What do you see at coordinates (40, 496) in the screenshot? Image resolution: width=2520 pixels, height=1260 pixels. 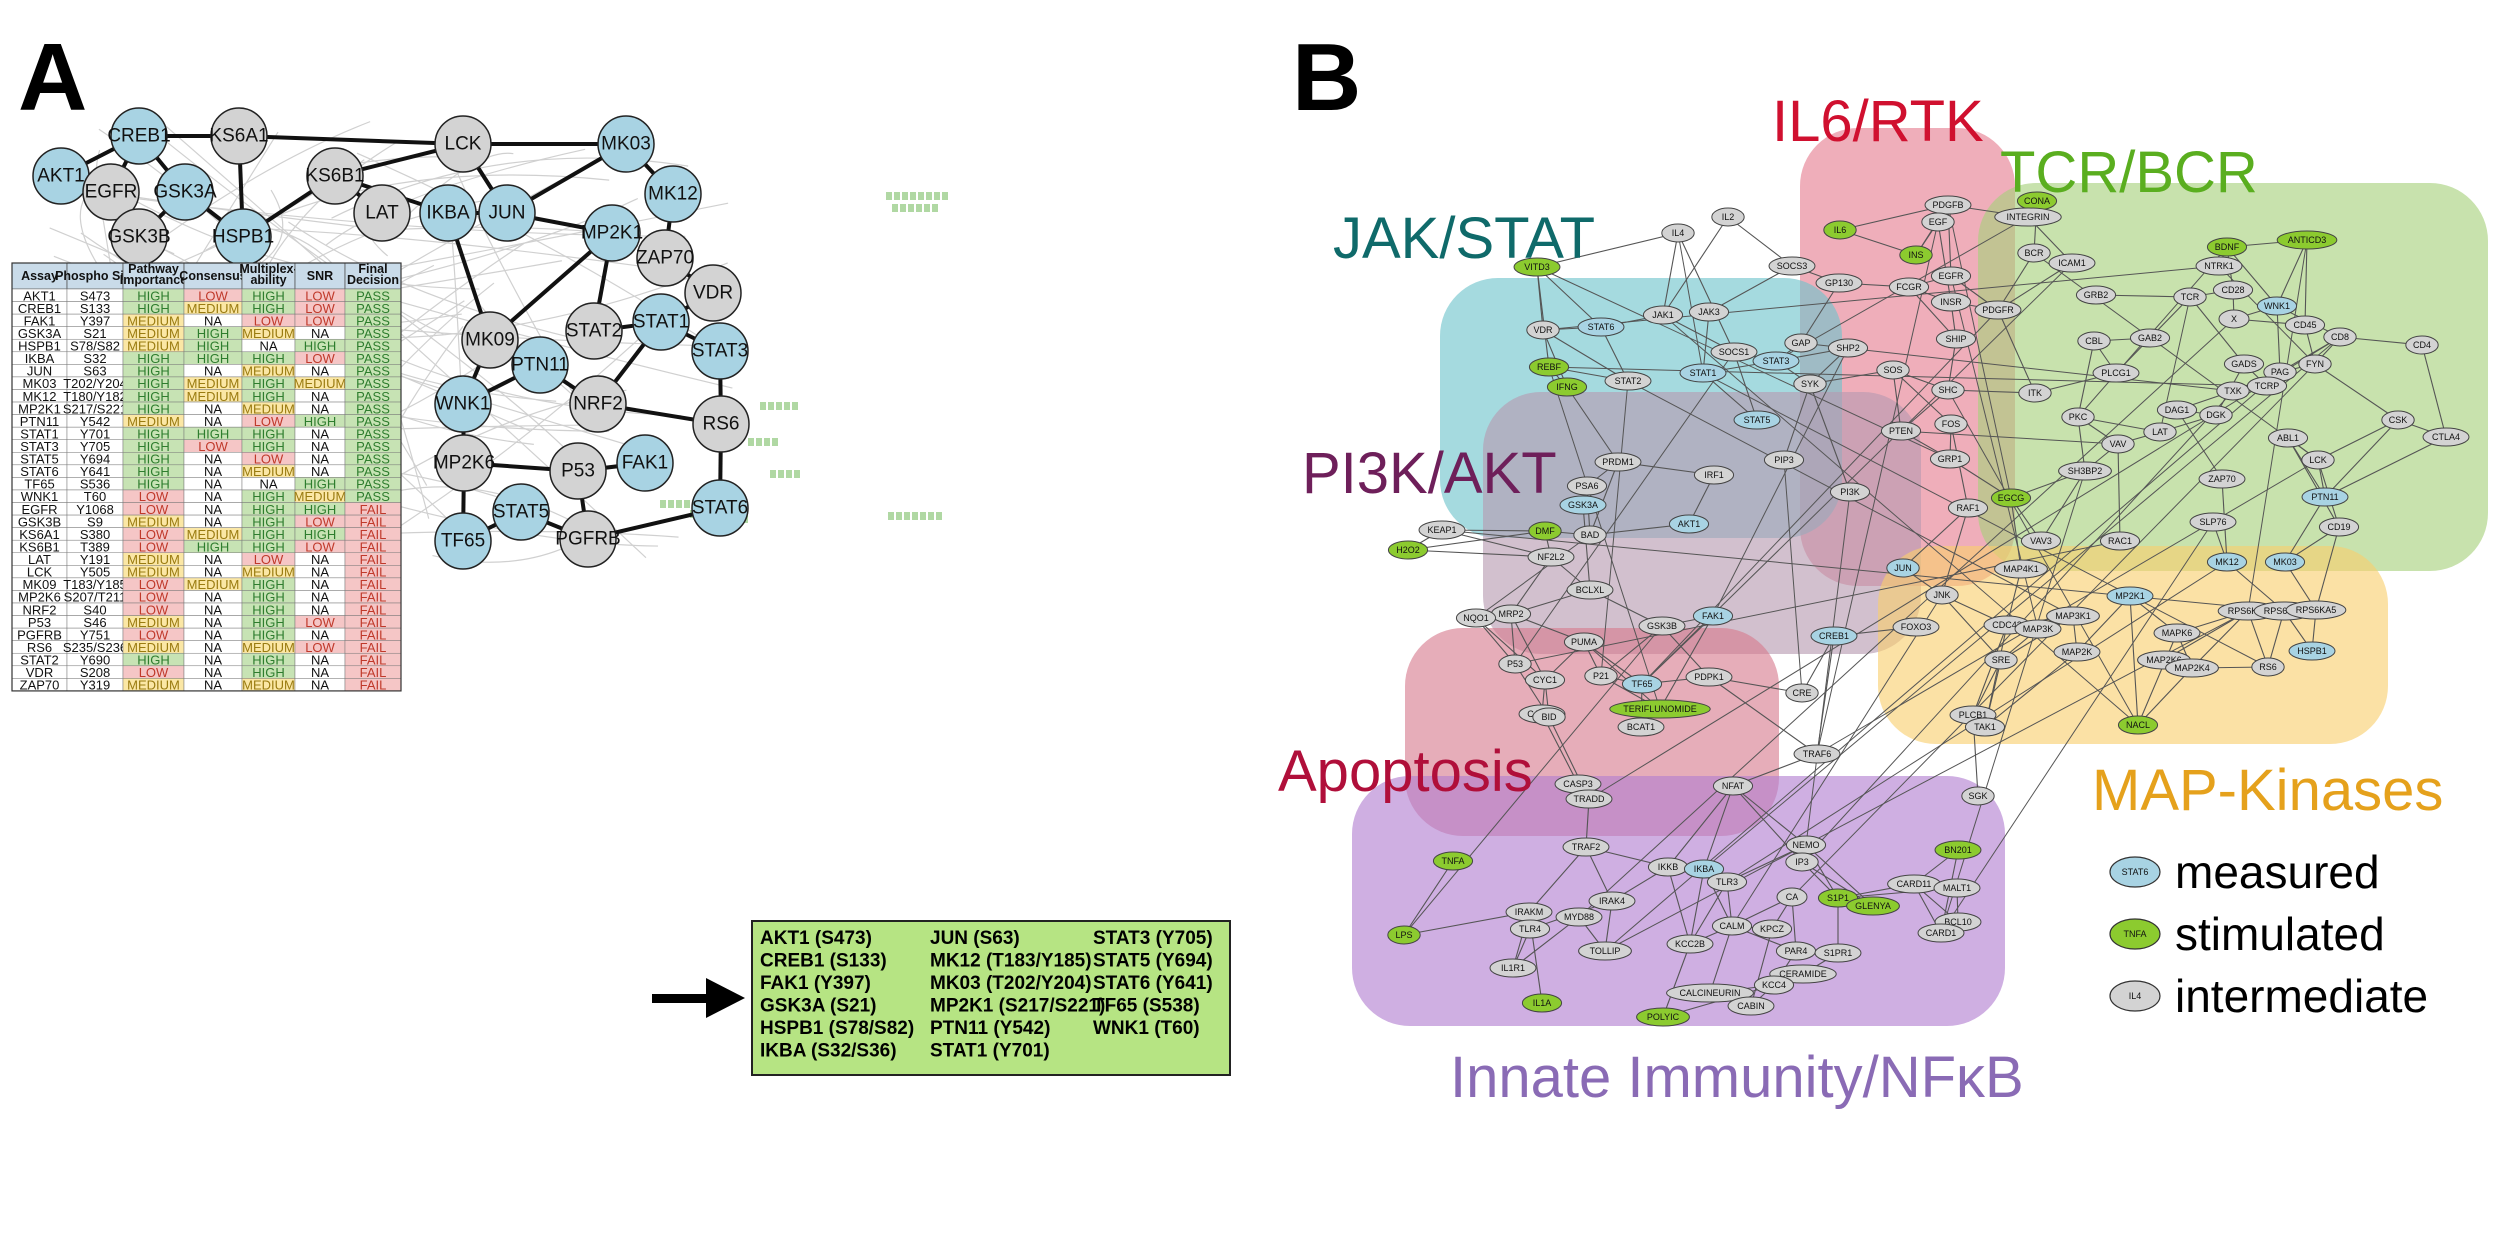 I see `table-cell: WNK1` at bounding box center [40, 496].